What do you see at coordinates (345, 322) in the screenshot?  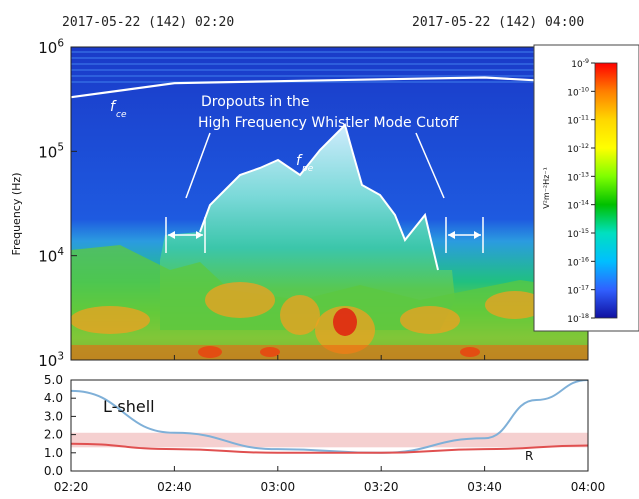 I see `hot-patch` at bounding box center [345, 322].